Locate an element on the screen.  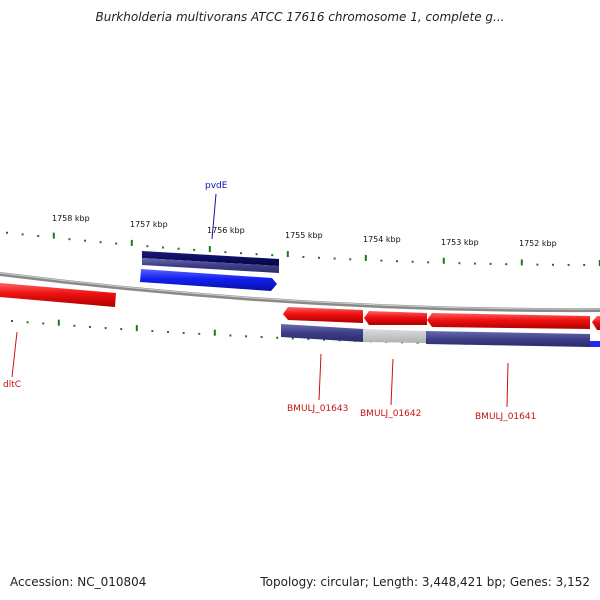
pvde-leader-line is located at coordinates (214, 216).